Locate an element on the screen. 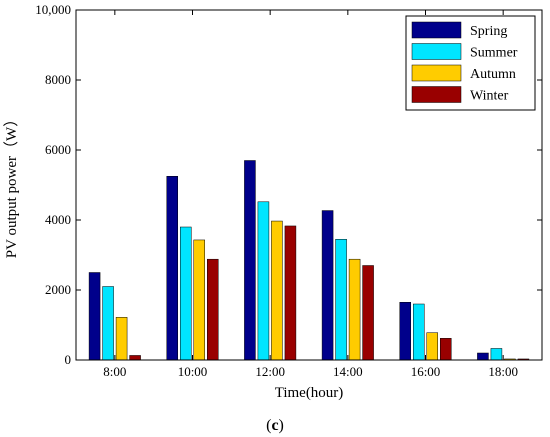  caption-close-paren: ) is located at coordinates (281, 425).